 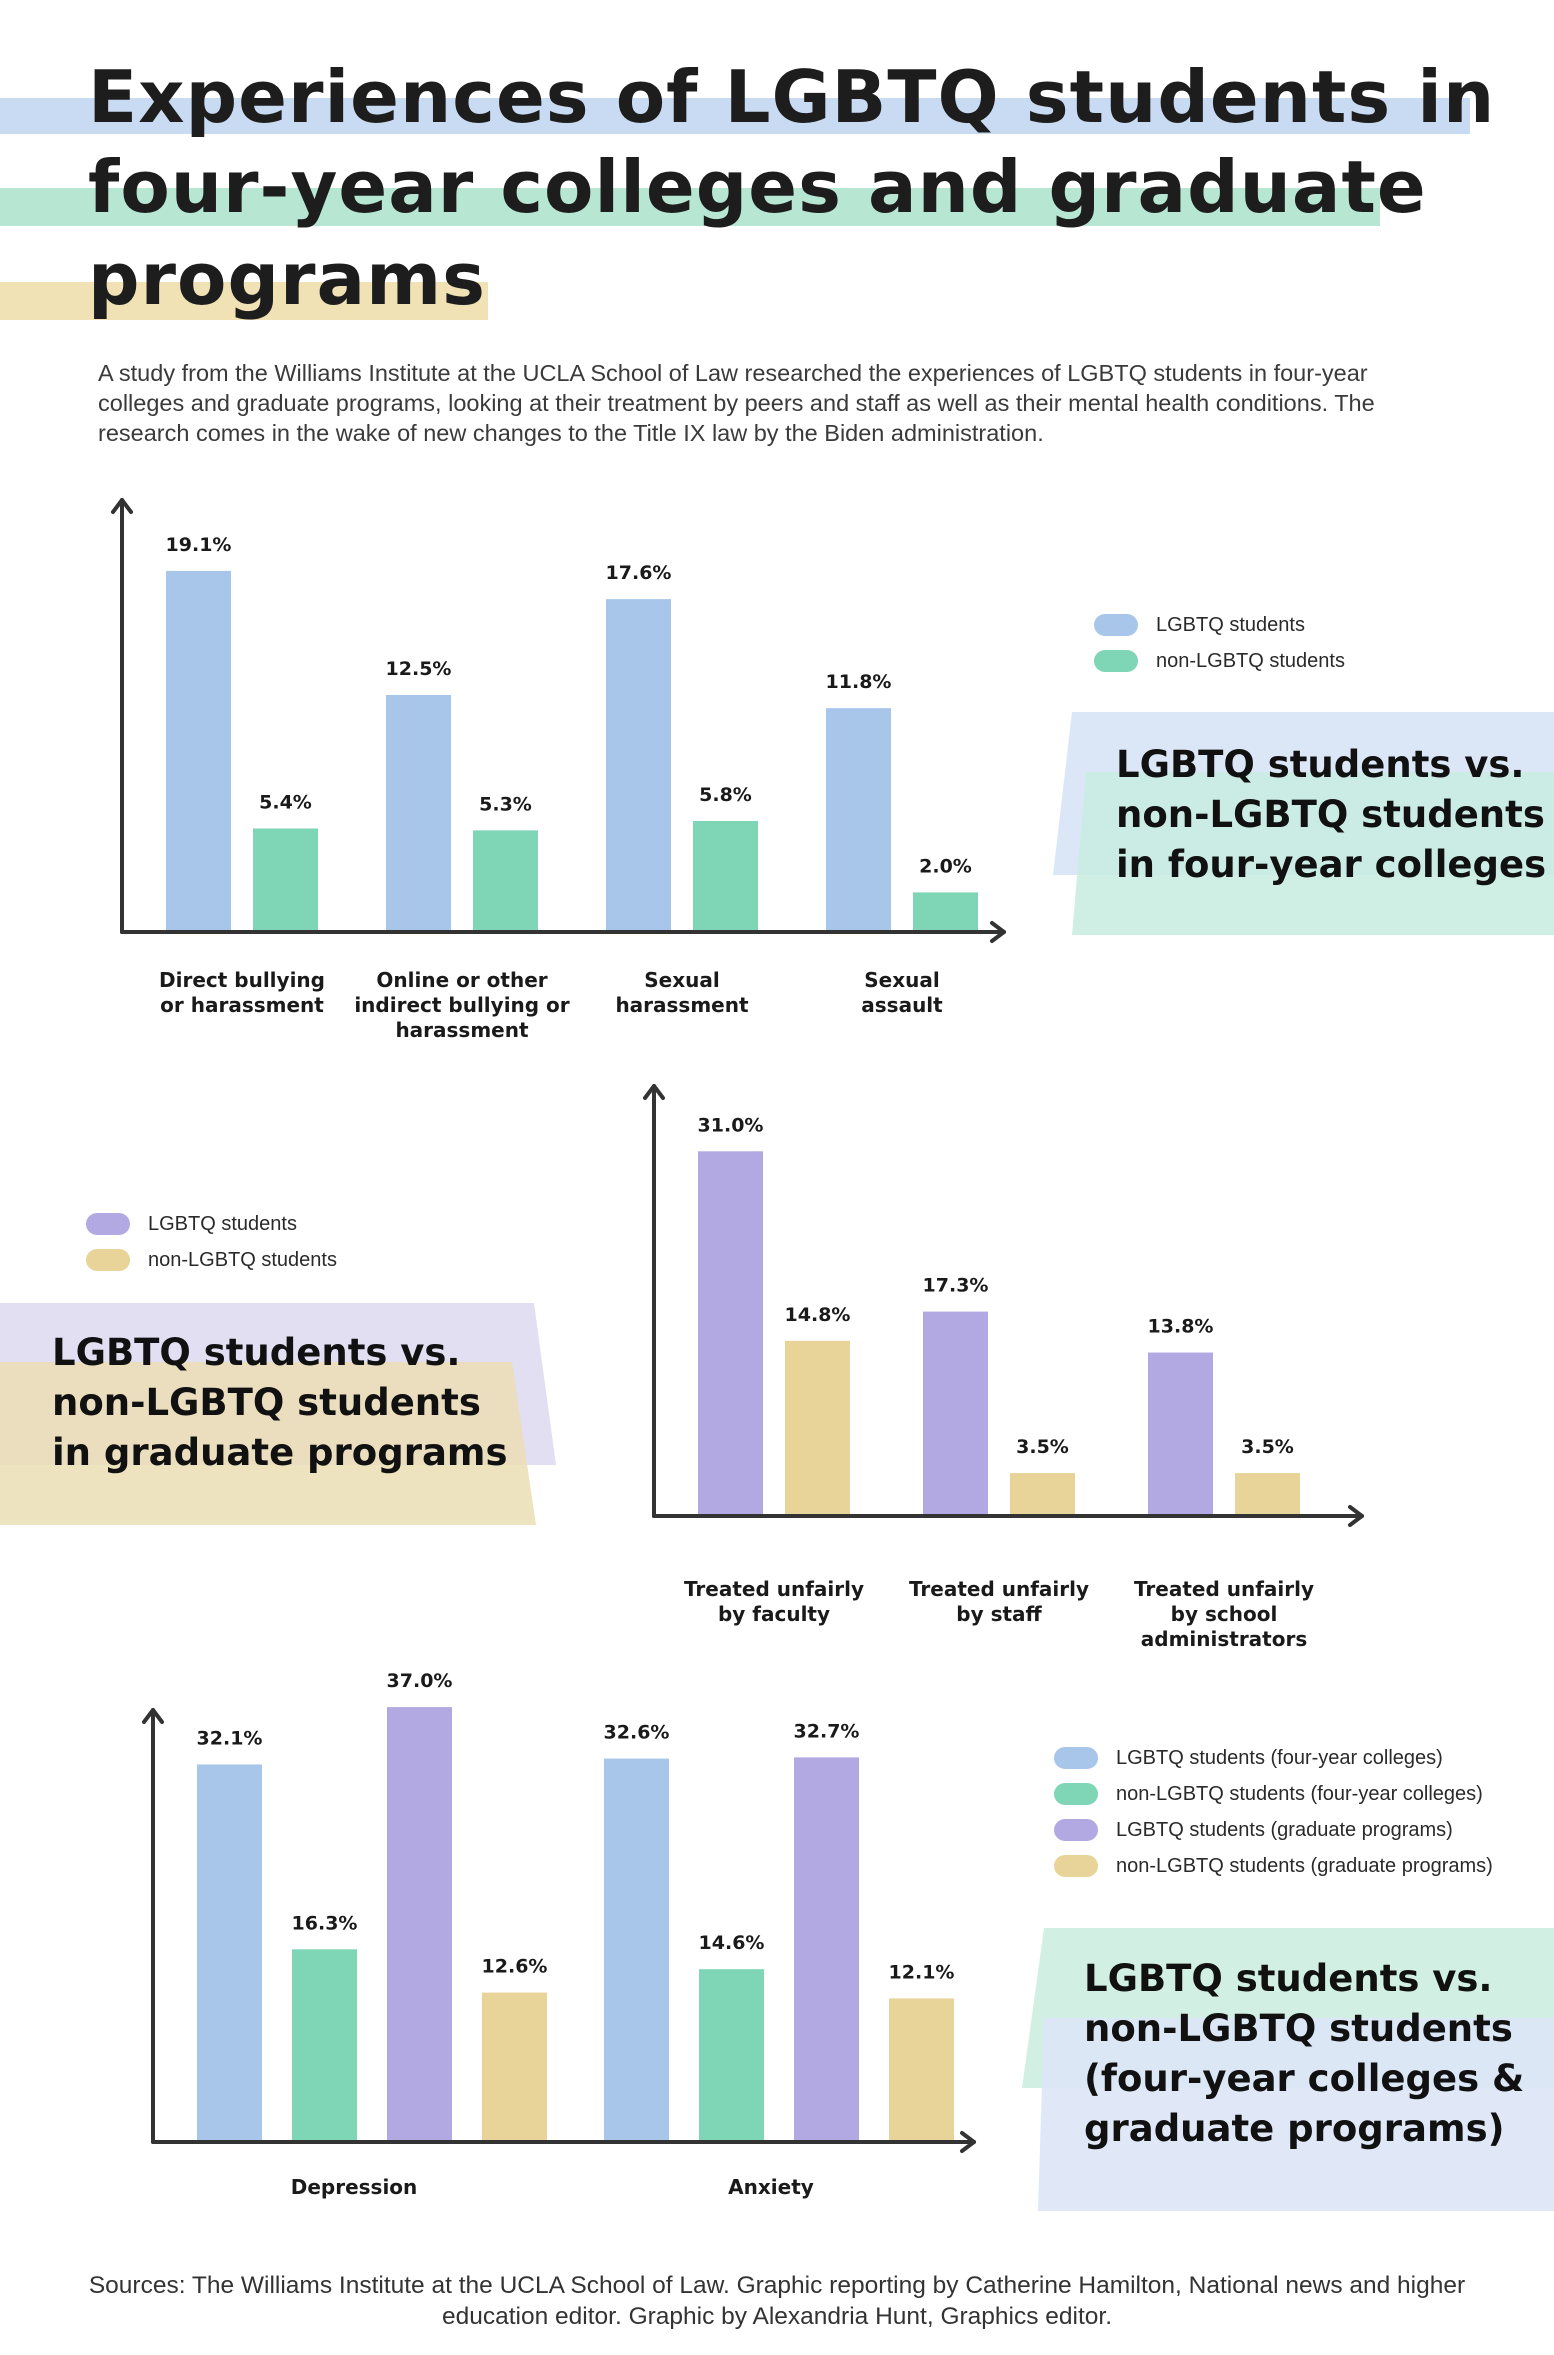 What do you see at coordinates (354, 2187) in the screenshot?
I see `category-label: Depression` at bounding box center [354, 2187].